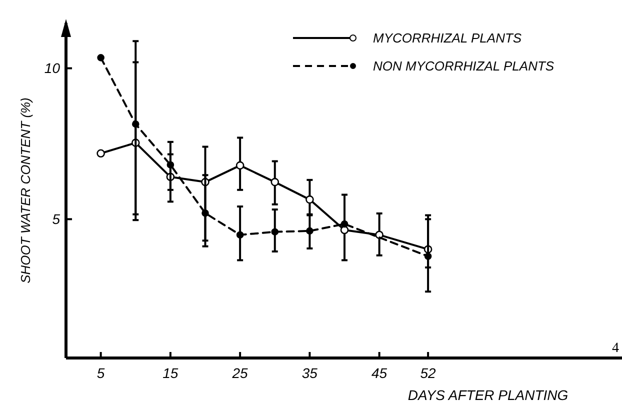 The height and width of the screenshot is (408, 622). I want to click on y-tick-label: 10, so click(52, 68).